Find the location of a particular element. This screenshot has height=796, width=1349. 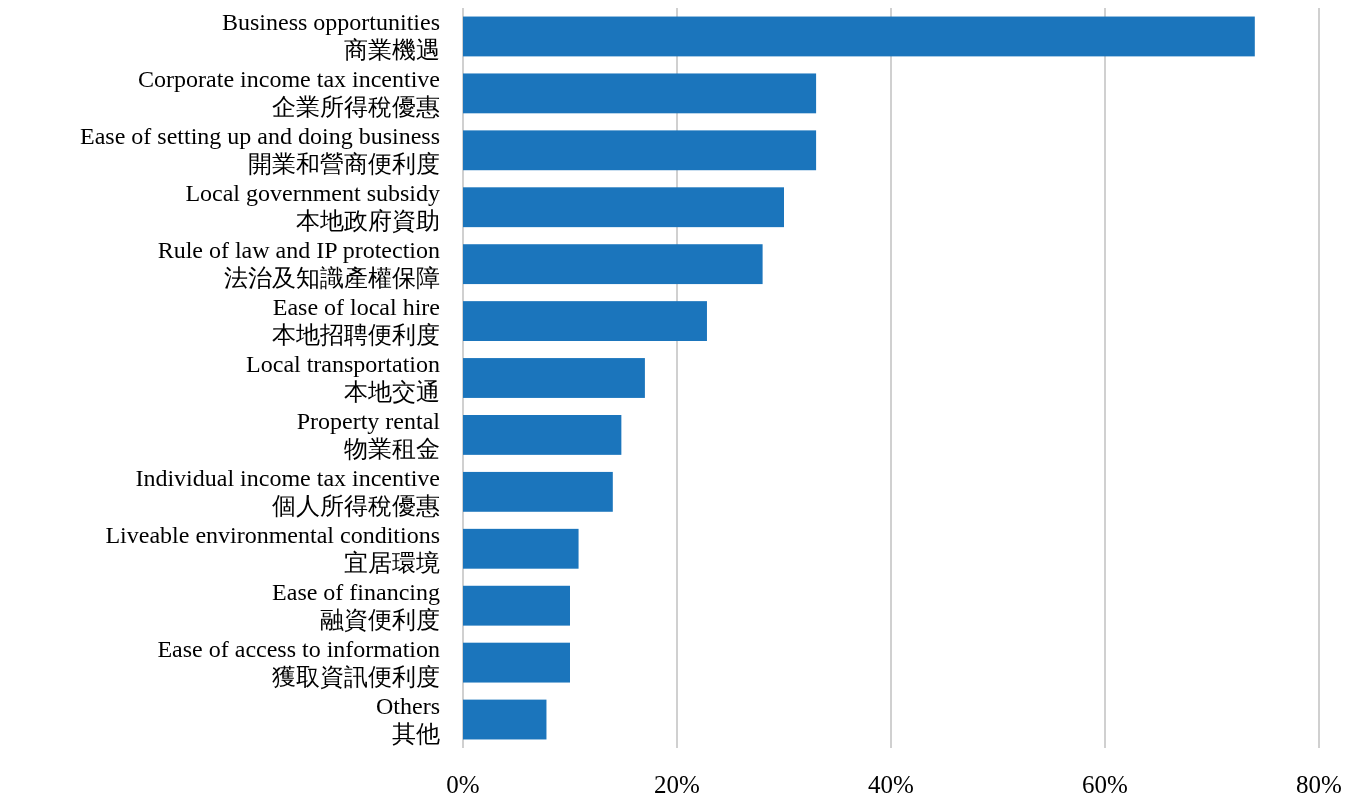

y-tick-label: Ease of financing 融資便利度 is located at coordinates (356, 605).